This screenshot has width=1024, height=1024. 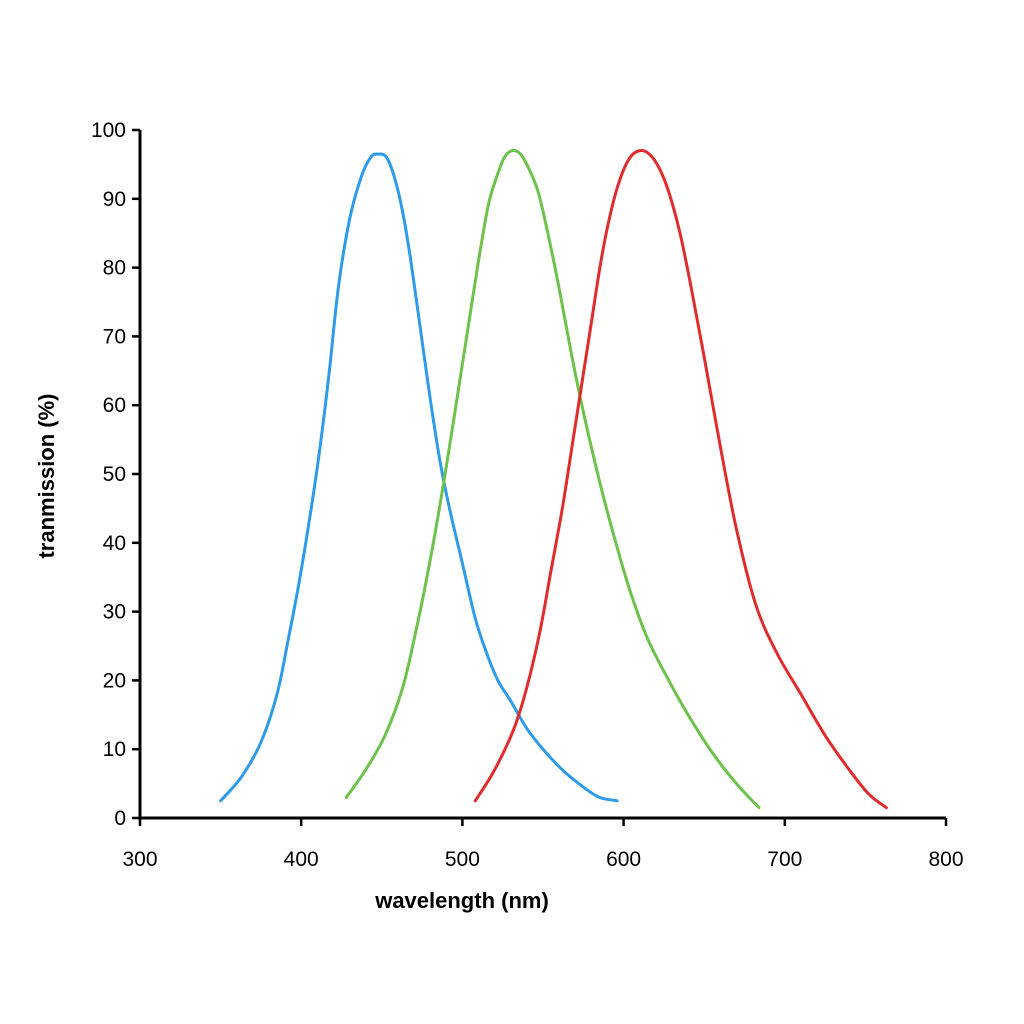 I want to click on y-tick-label: 10, so click(x=114, y=749).